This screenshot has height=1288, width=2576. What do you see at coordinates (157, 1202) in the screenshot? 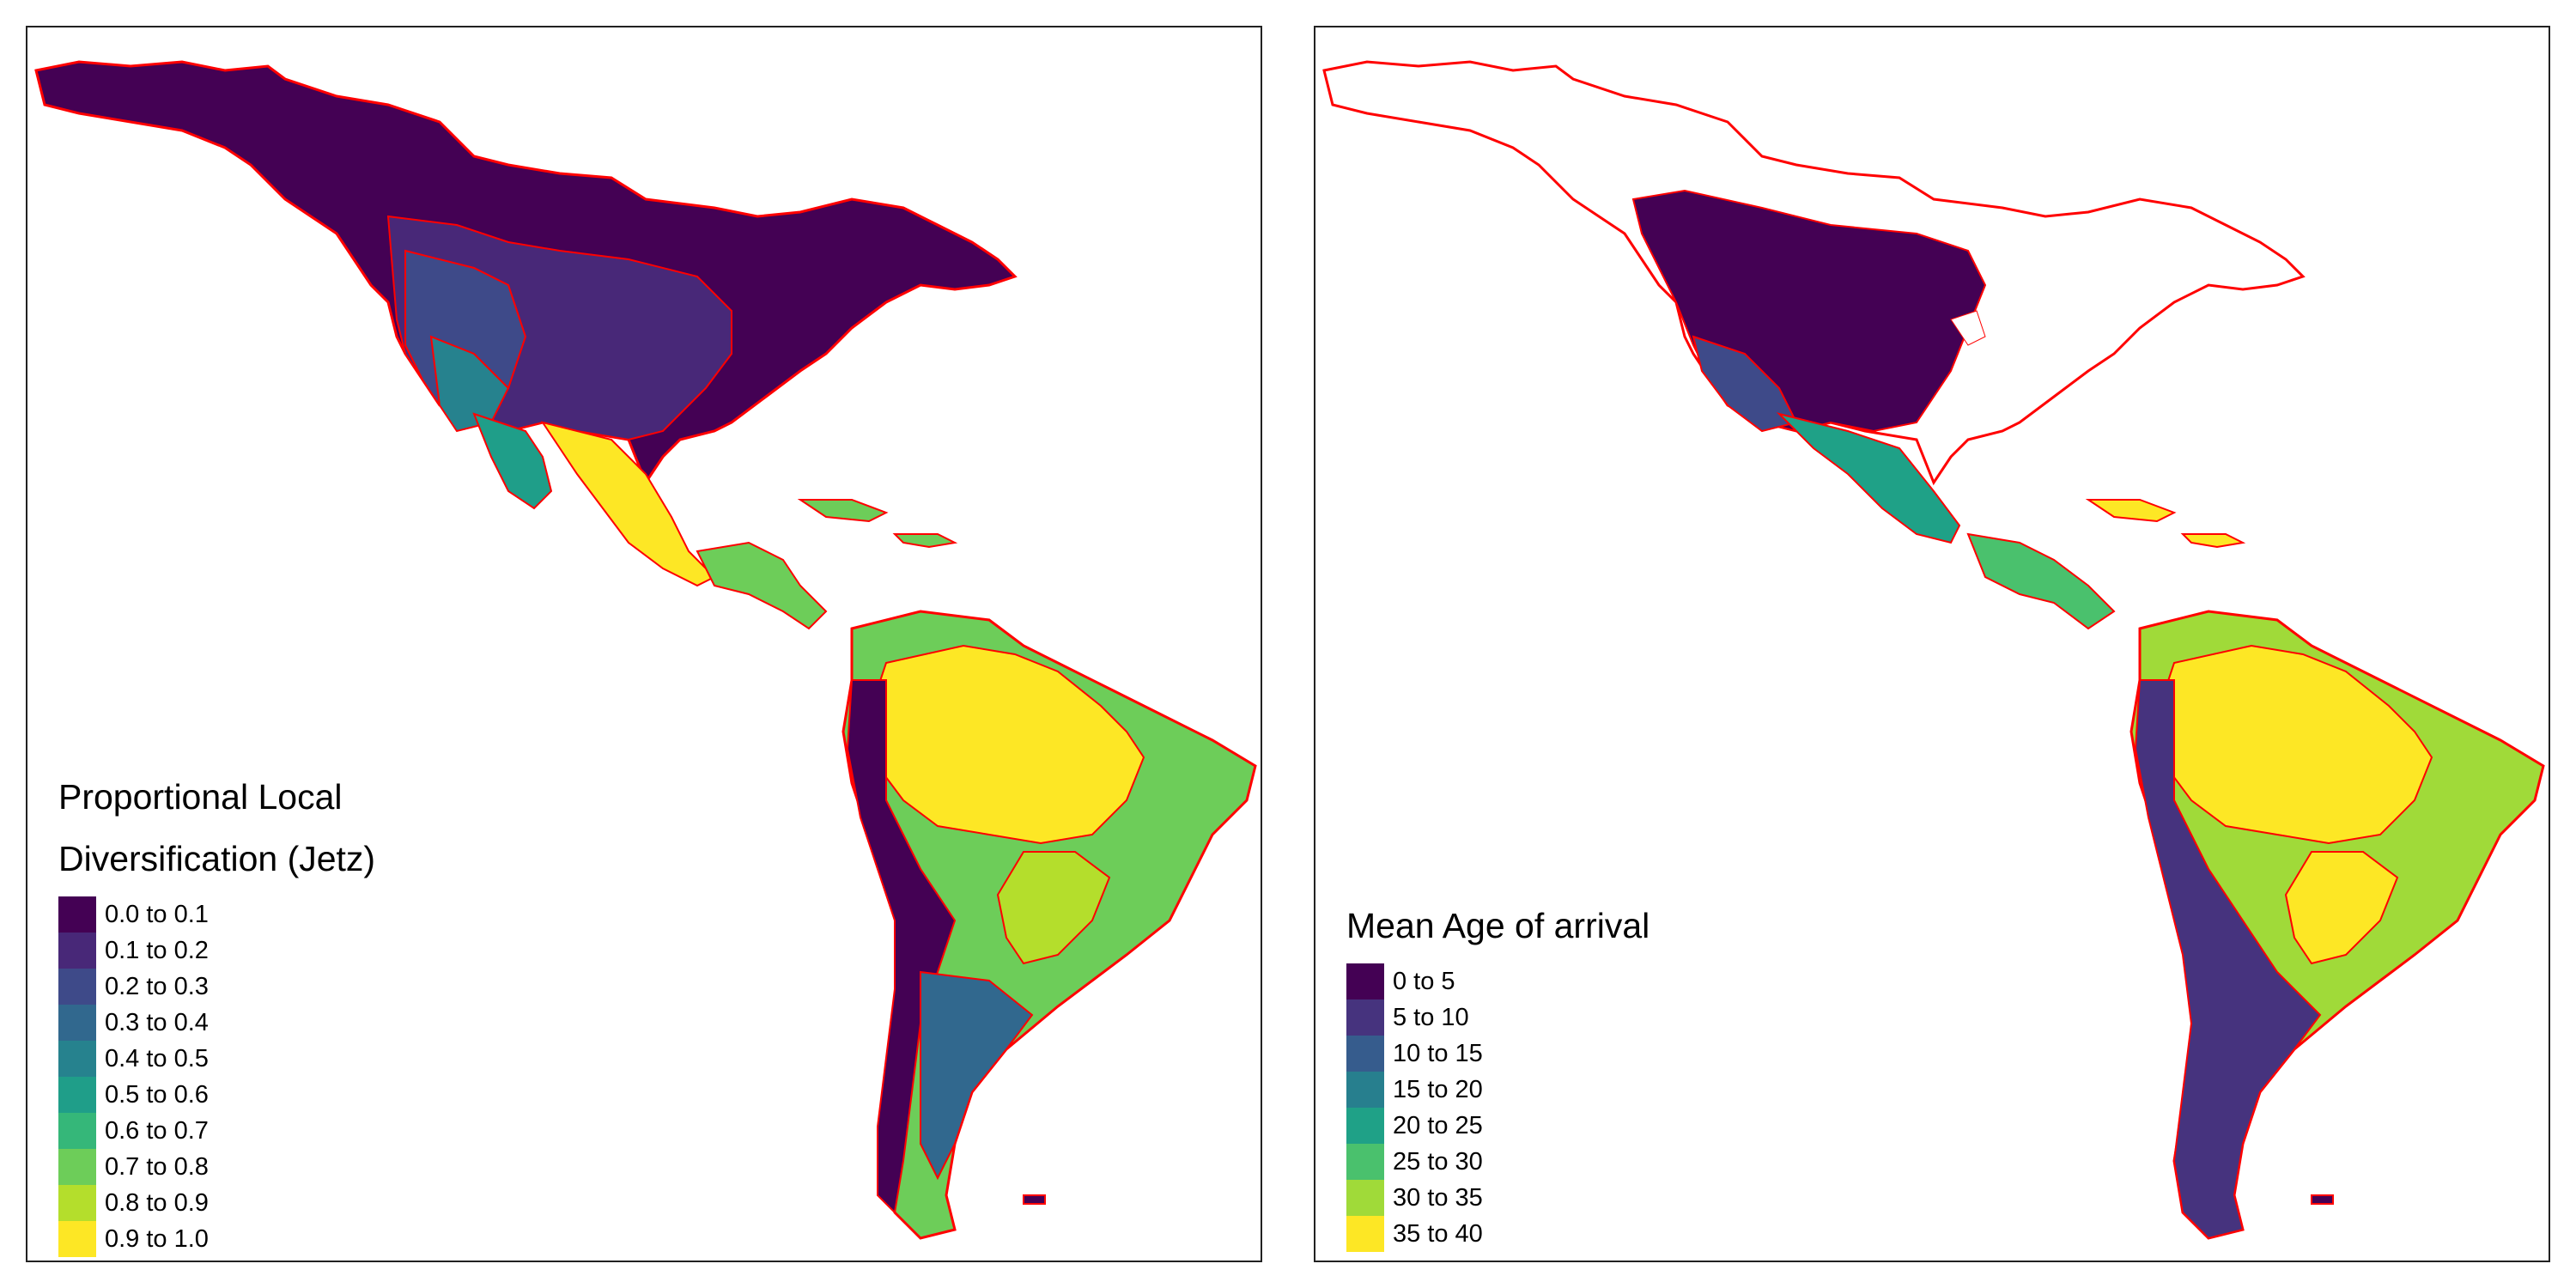
I see `legend-label: 0.8 to 0.9` at bounding box center [157, 1202].